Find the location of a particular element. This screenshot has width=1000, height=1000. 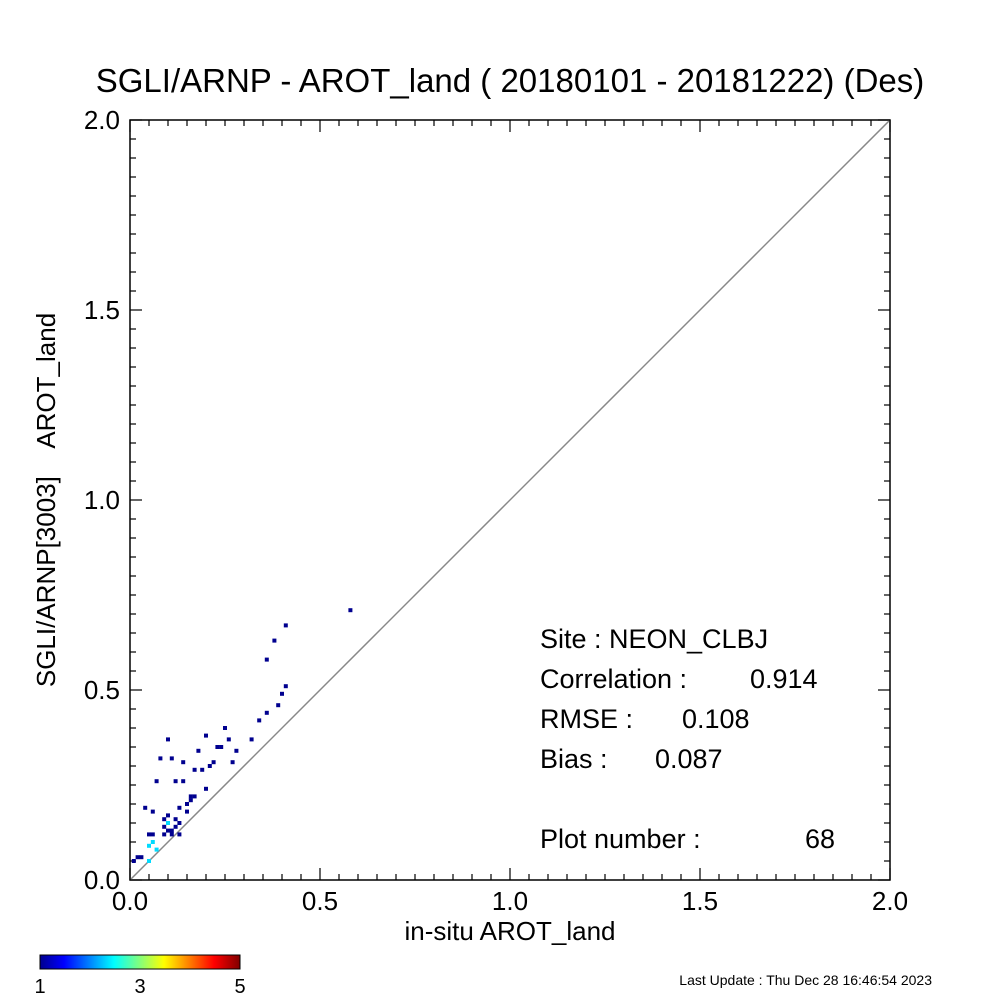

y-axis-label: SGLI/ARNP[3003] AROT_land is located at coordinates (46, 500).